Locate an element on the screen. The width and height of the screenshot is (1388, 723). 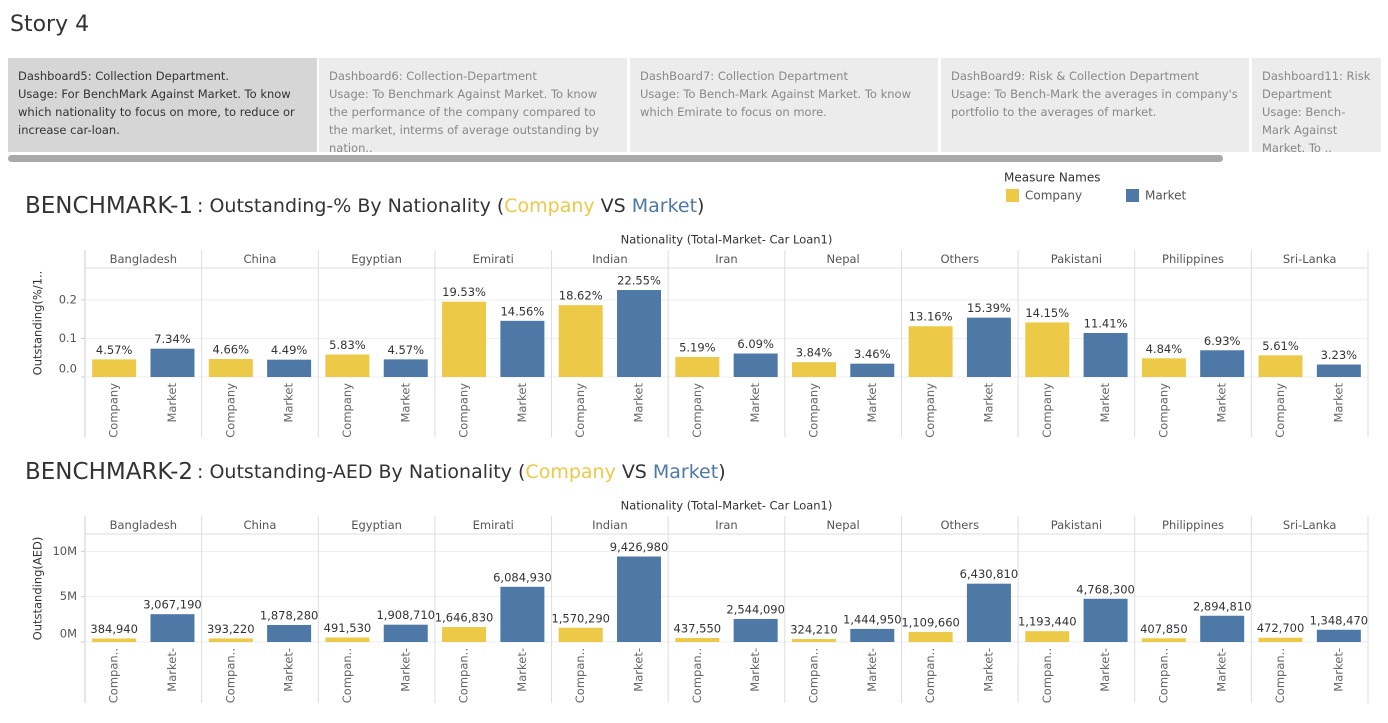
group-label: Pakistani is located at coordinates (1076, 525).